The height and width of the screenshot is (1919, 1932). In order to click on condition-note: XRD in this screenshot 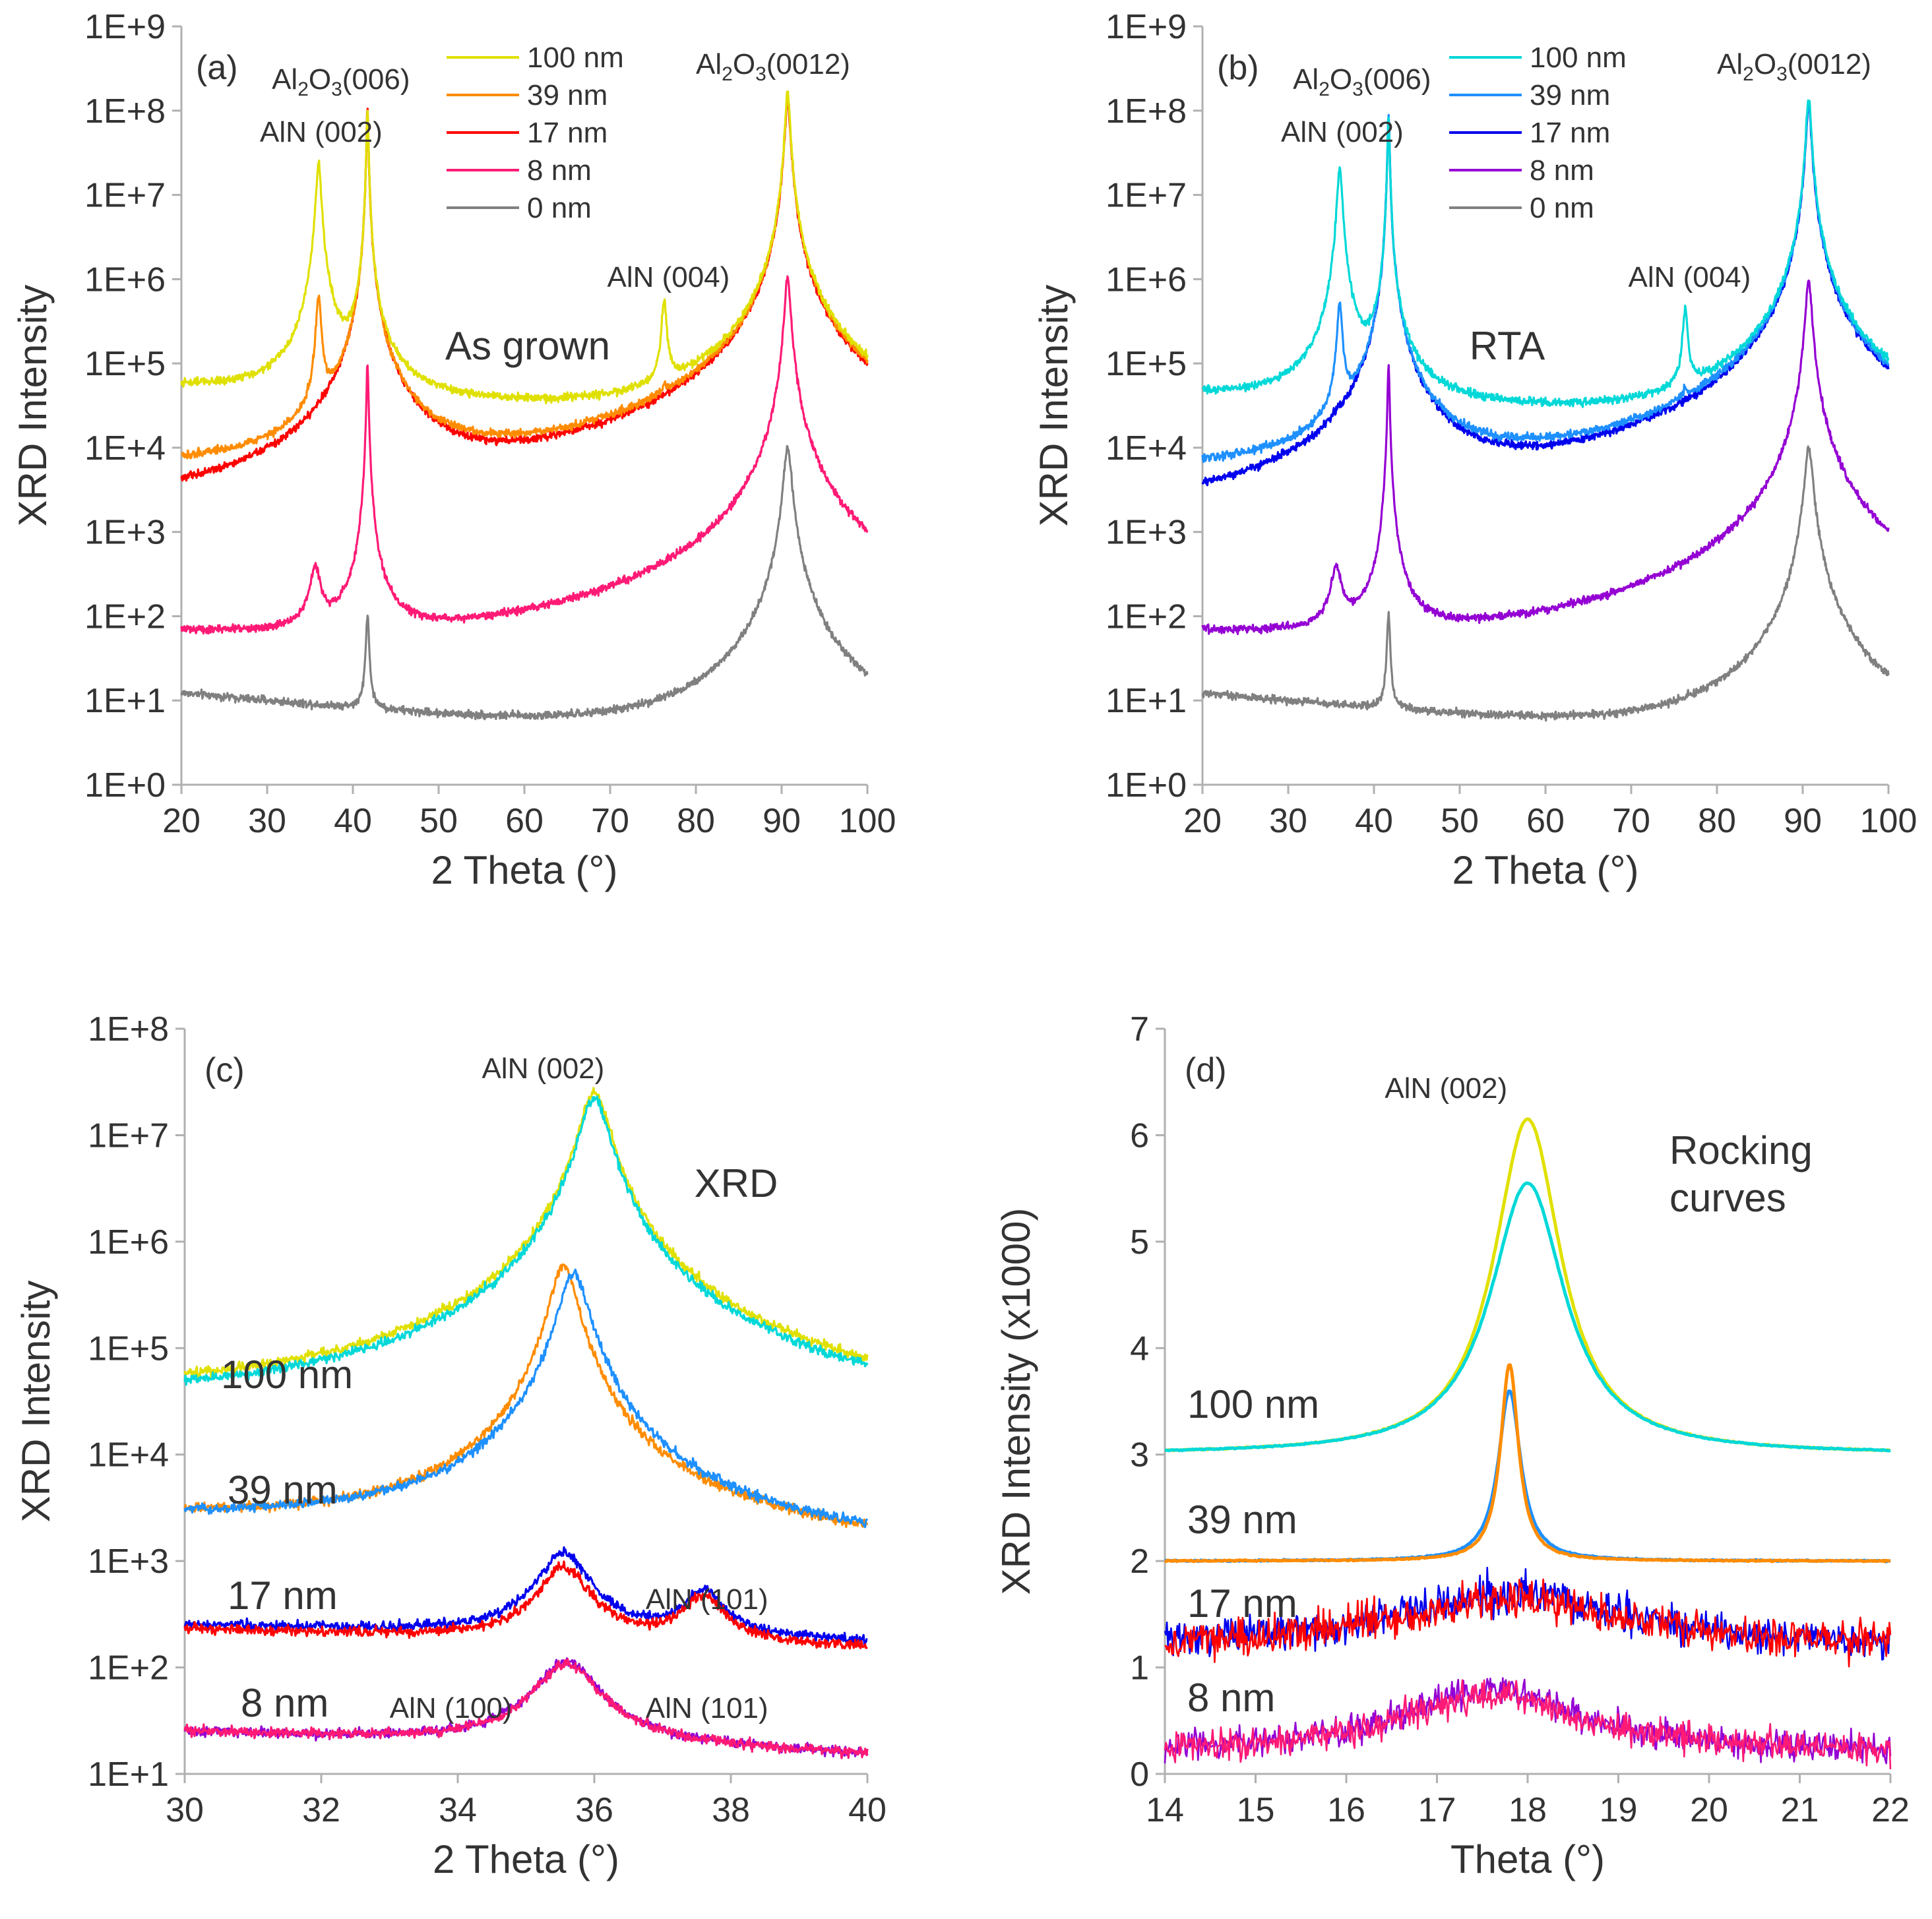, I will do `click(736, 1183)`.